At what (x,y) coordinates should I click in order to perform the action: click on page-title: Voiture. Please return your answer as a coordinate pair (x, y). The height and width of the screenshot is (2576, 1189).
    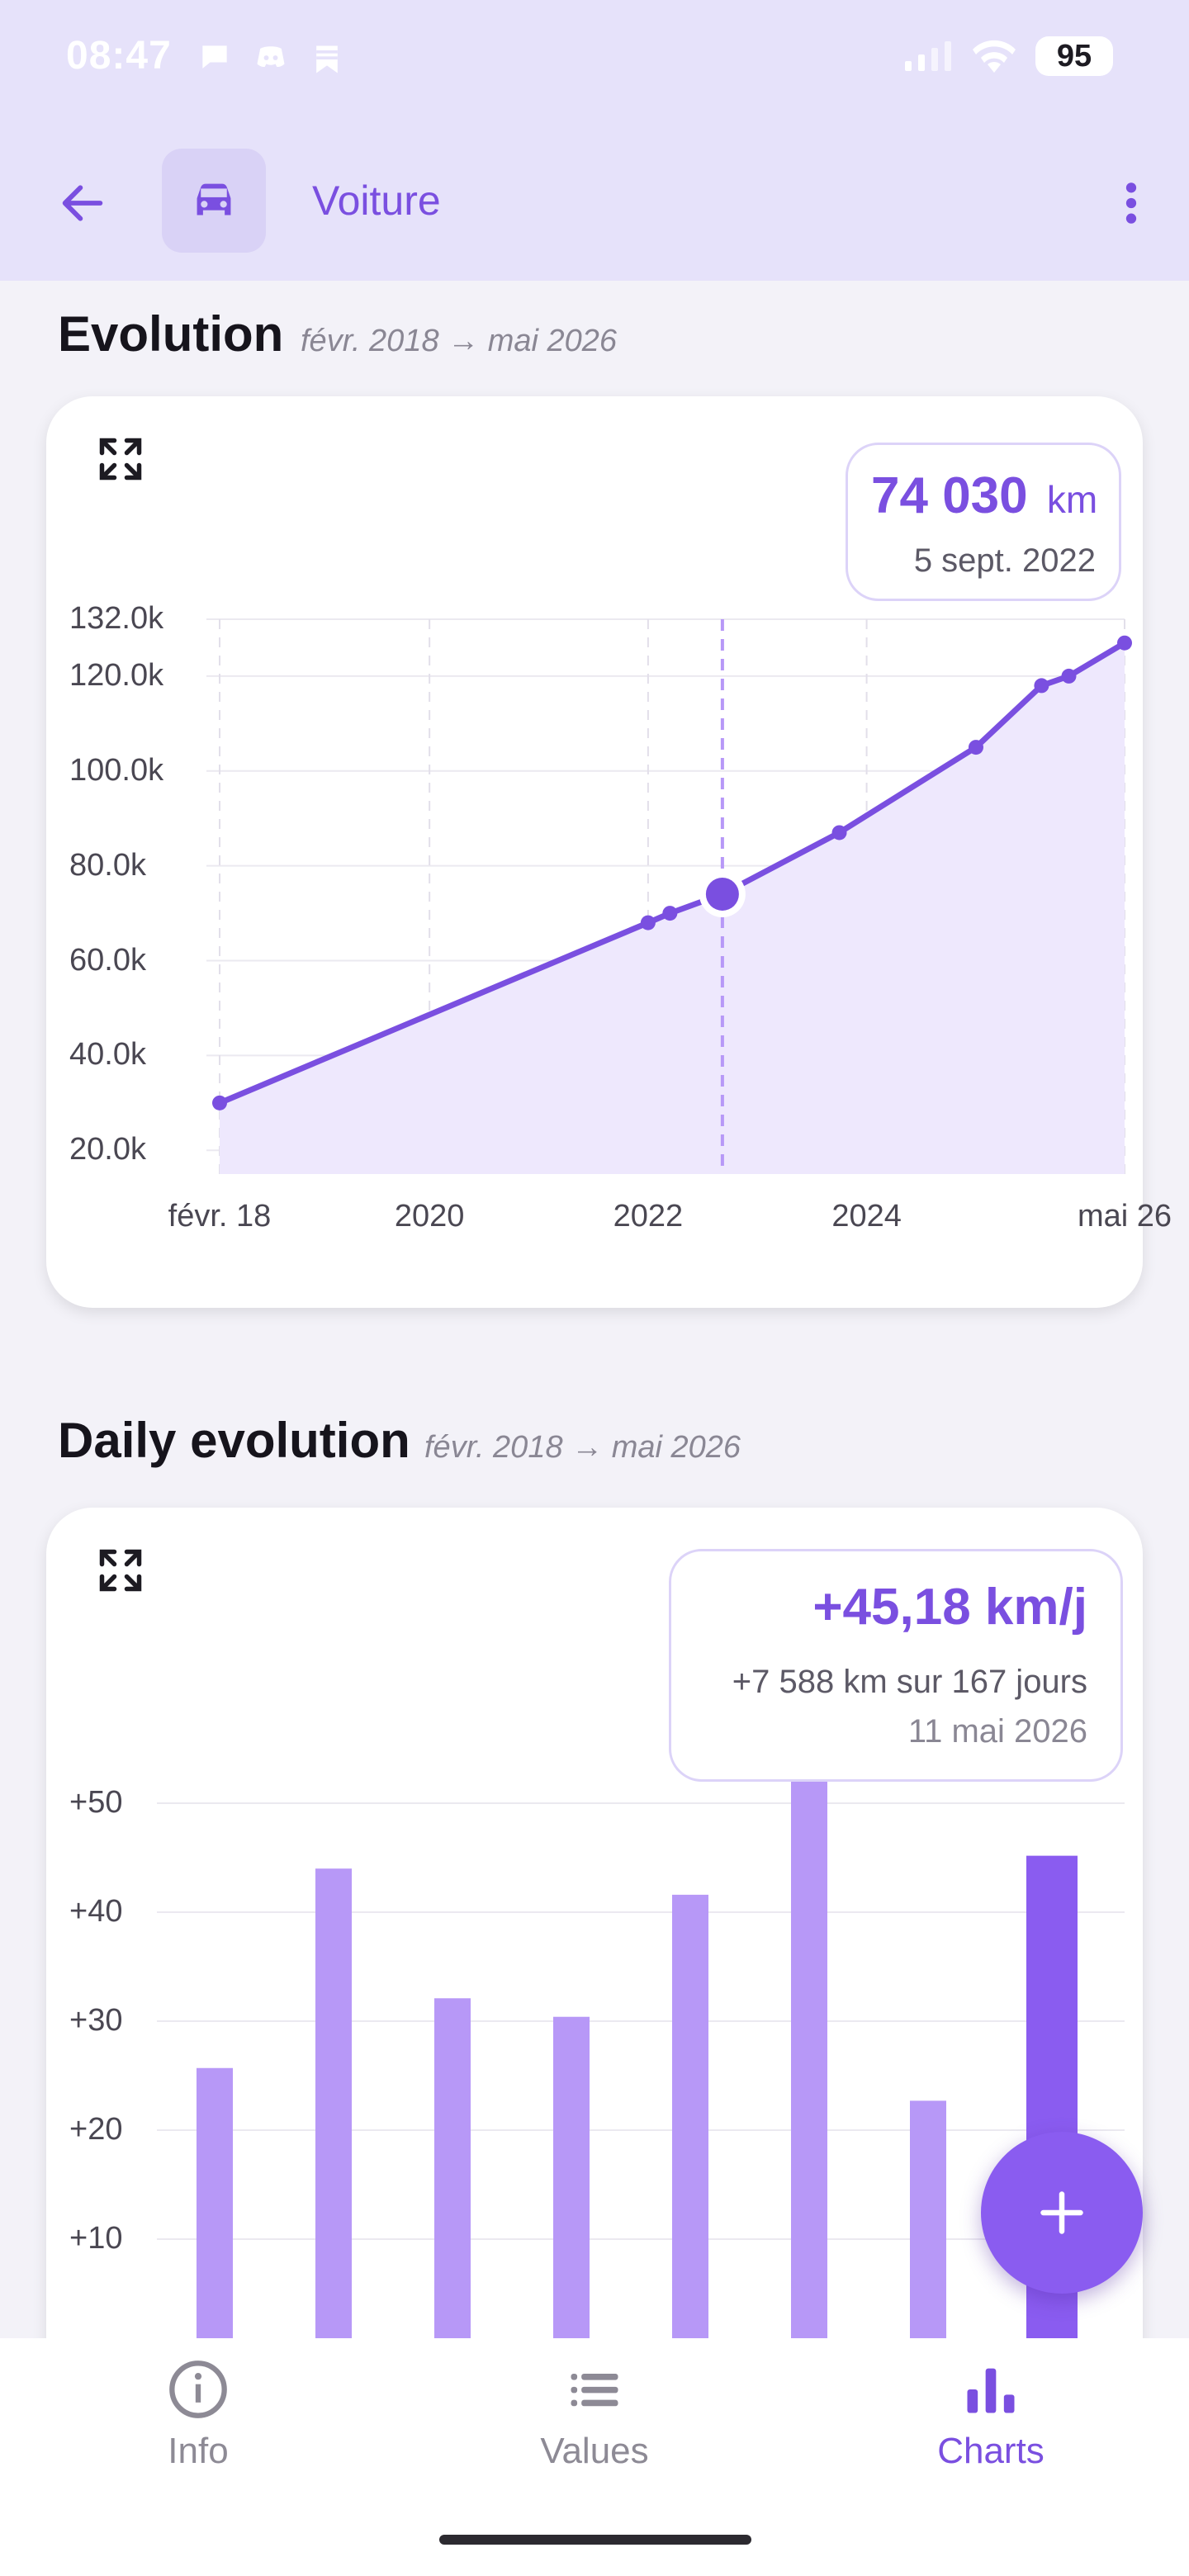
    Looking at the image, I should click on (376, 201).